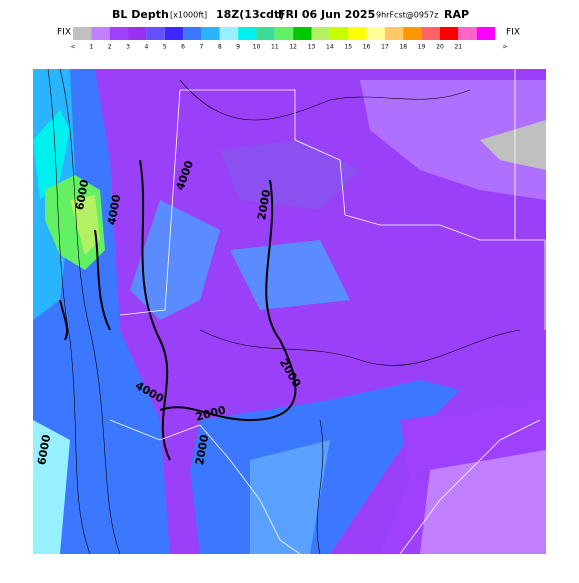 The width and height of the screenshot is (579, 583). I want to click on colorbar-label: <, so click(72, 47).